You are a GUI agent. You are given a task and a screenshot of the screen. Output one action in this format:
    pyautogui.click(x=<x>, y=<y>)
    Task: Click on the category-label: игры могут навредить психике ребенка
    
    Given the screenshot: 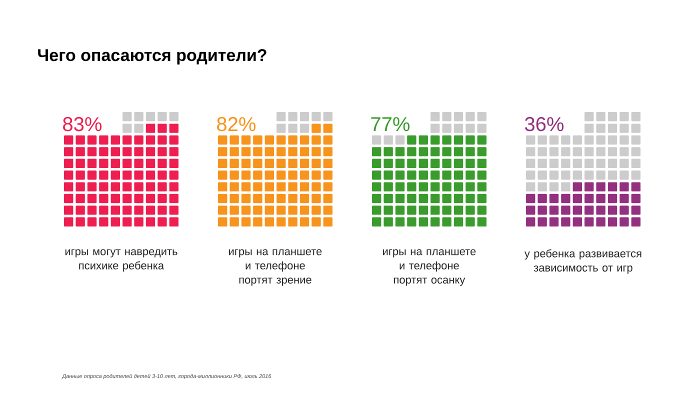 What is the action you would take?
    pyautogui.click(x=121, y=260)
    